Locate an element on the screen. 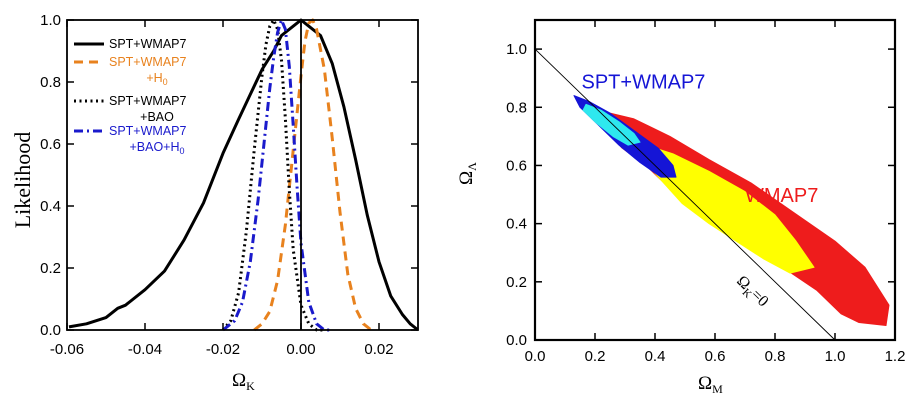  flat-universe-label: ΩK=0 is located at coordinates (751, 292).